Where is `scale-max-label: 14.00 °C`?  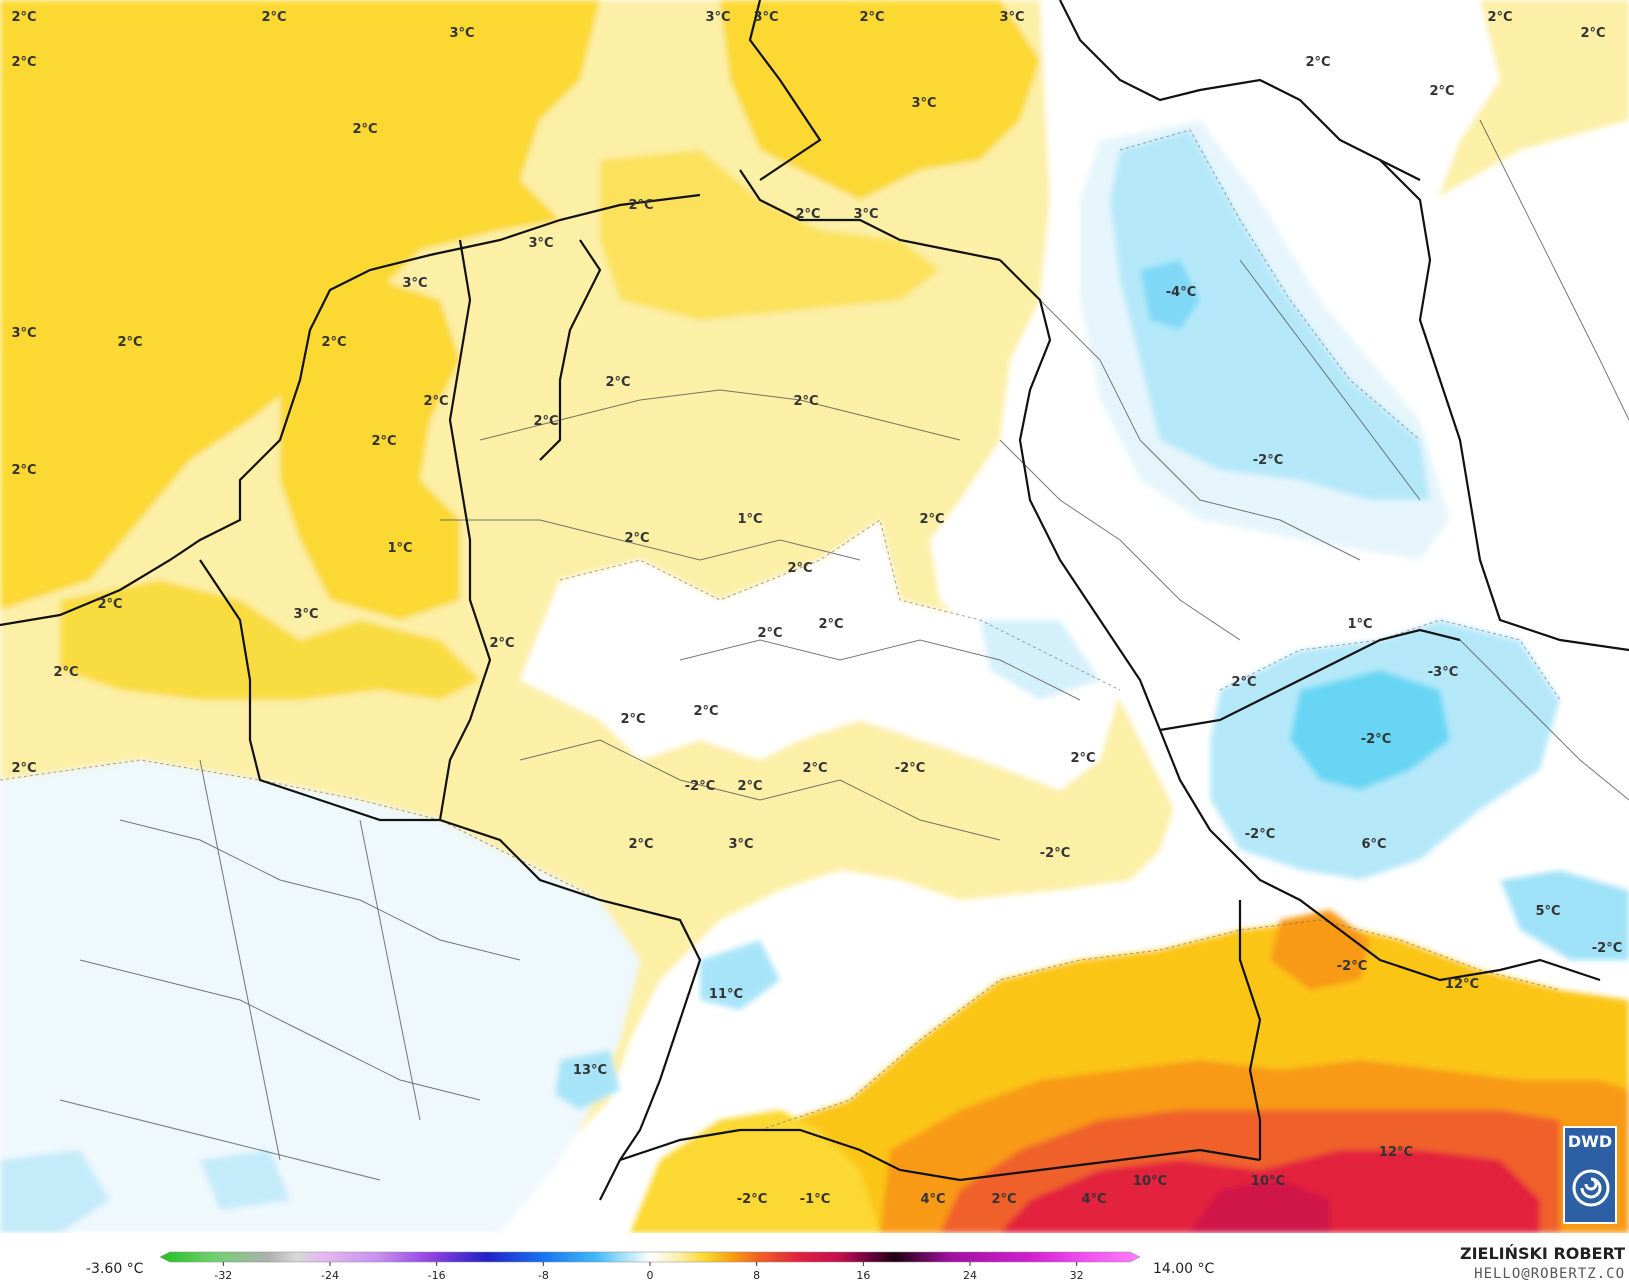 scale-max-label: 14.00 °C is located at coordinates (1184, 1269).